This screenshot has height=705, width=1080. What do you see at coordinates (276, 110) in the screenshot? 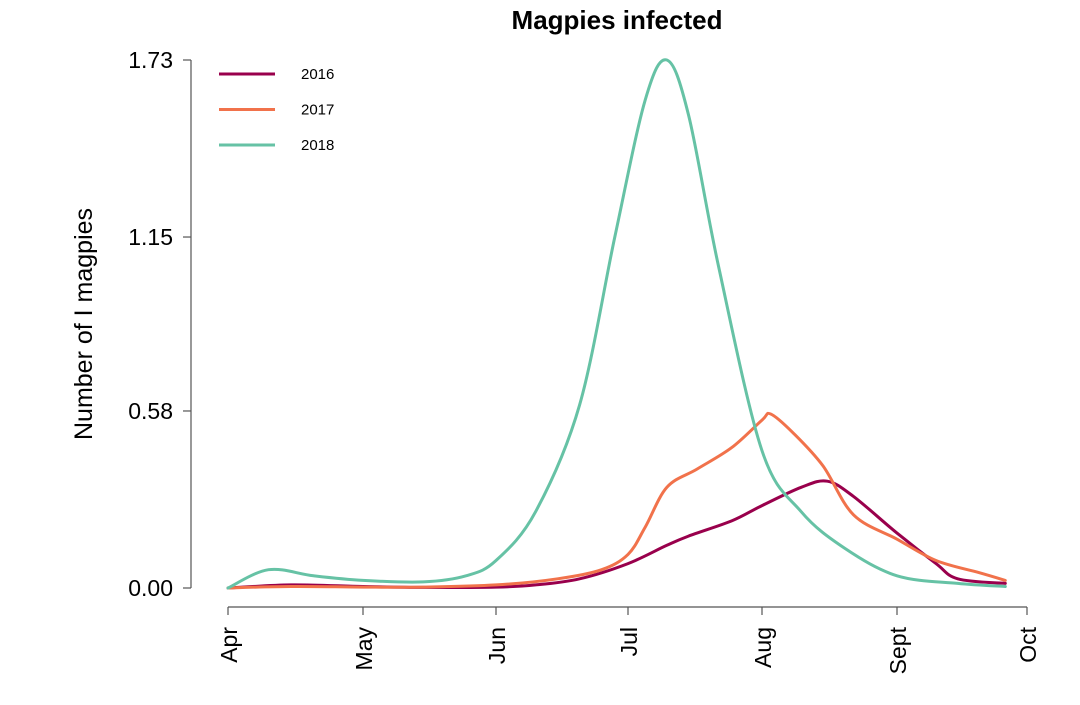
I see `legend: 2016 2017 2018` at bounding box center [276, 110].